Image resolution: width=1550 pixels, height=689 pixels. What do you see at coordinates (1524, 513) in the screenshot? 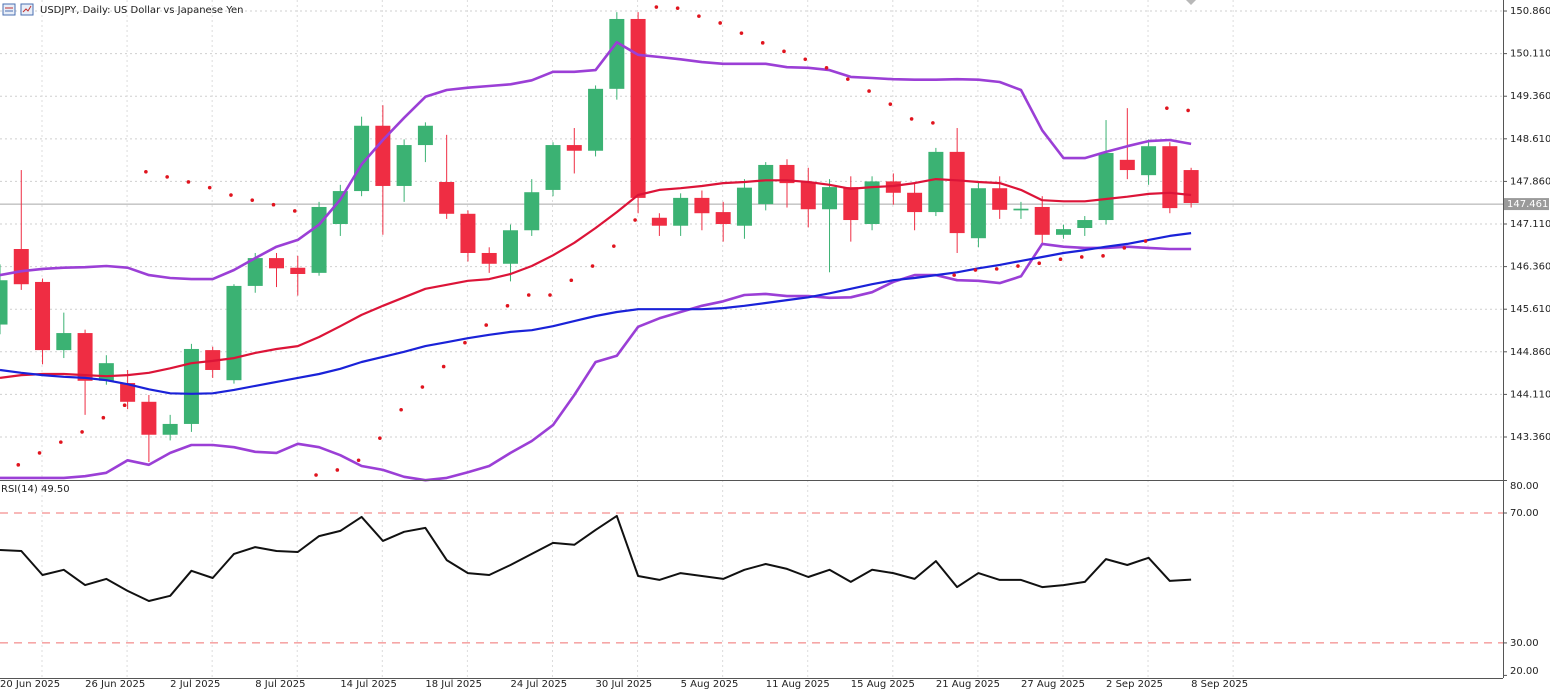
I see `y-tick-label: 70.00` at bounding box center [1524, 513].